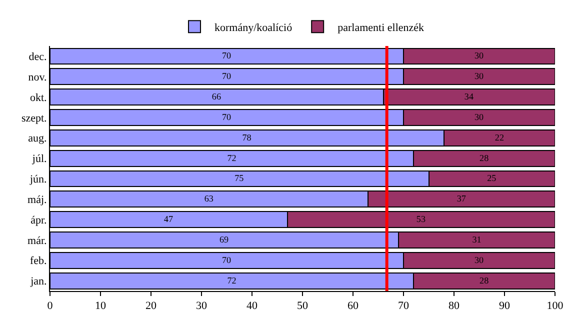 The height and width of the screenshot is (324, 580). I want to click on x-tick-label: 30, so click(202, 306).